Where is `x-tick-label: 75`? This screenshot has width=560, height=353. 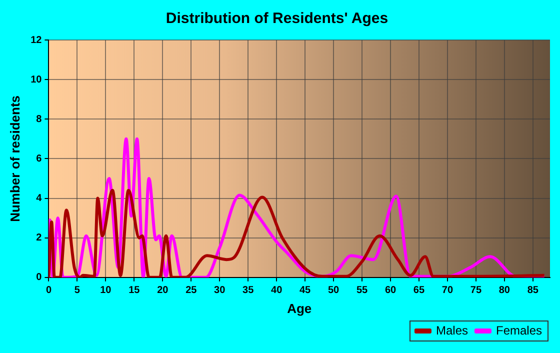
x-tick-label: 75 is located at coordinates (476, 290).